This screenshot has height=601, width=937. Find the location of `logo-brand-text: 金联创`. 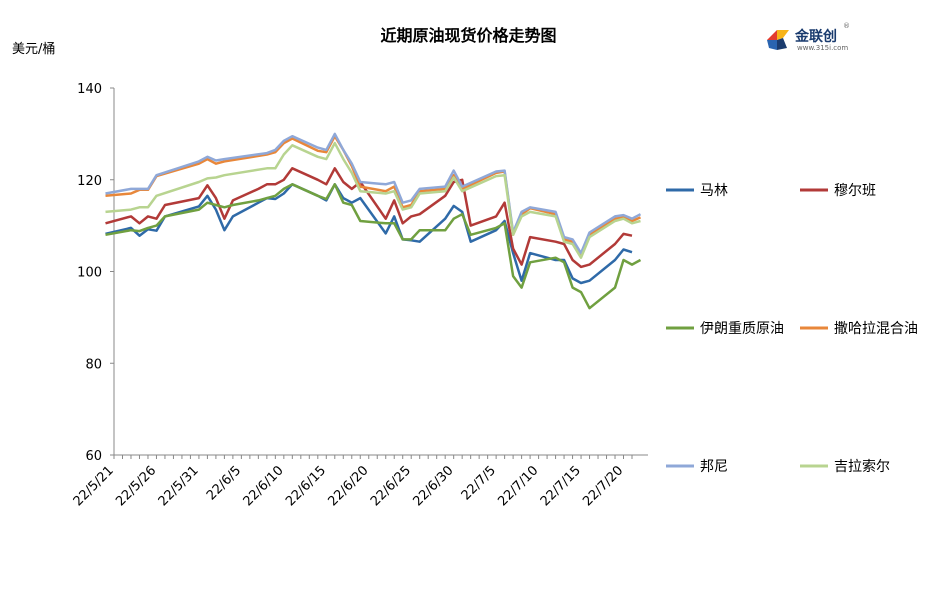

logo-brand-text: 金联创 is located at coordinates (816, 37).